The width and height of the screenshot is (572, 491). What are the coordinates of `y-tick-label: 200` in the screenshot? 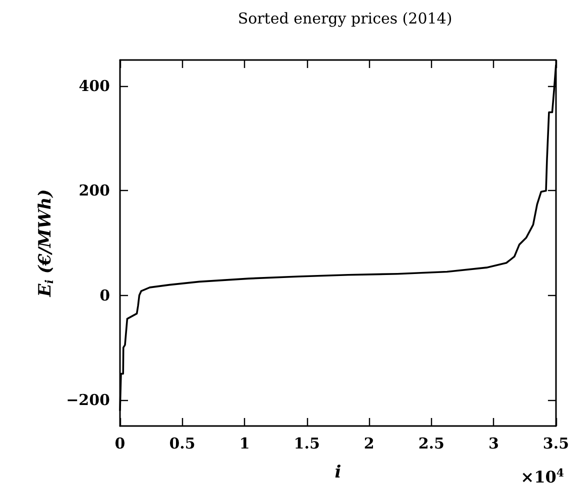 It's located at (94, 191).